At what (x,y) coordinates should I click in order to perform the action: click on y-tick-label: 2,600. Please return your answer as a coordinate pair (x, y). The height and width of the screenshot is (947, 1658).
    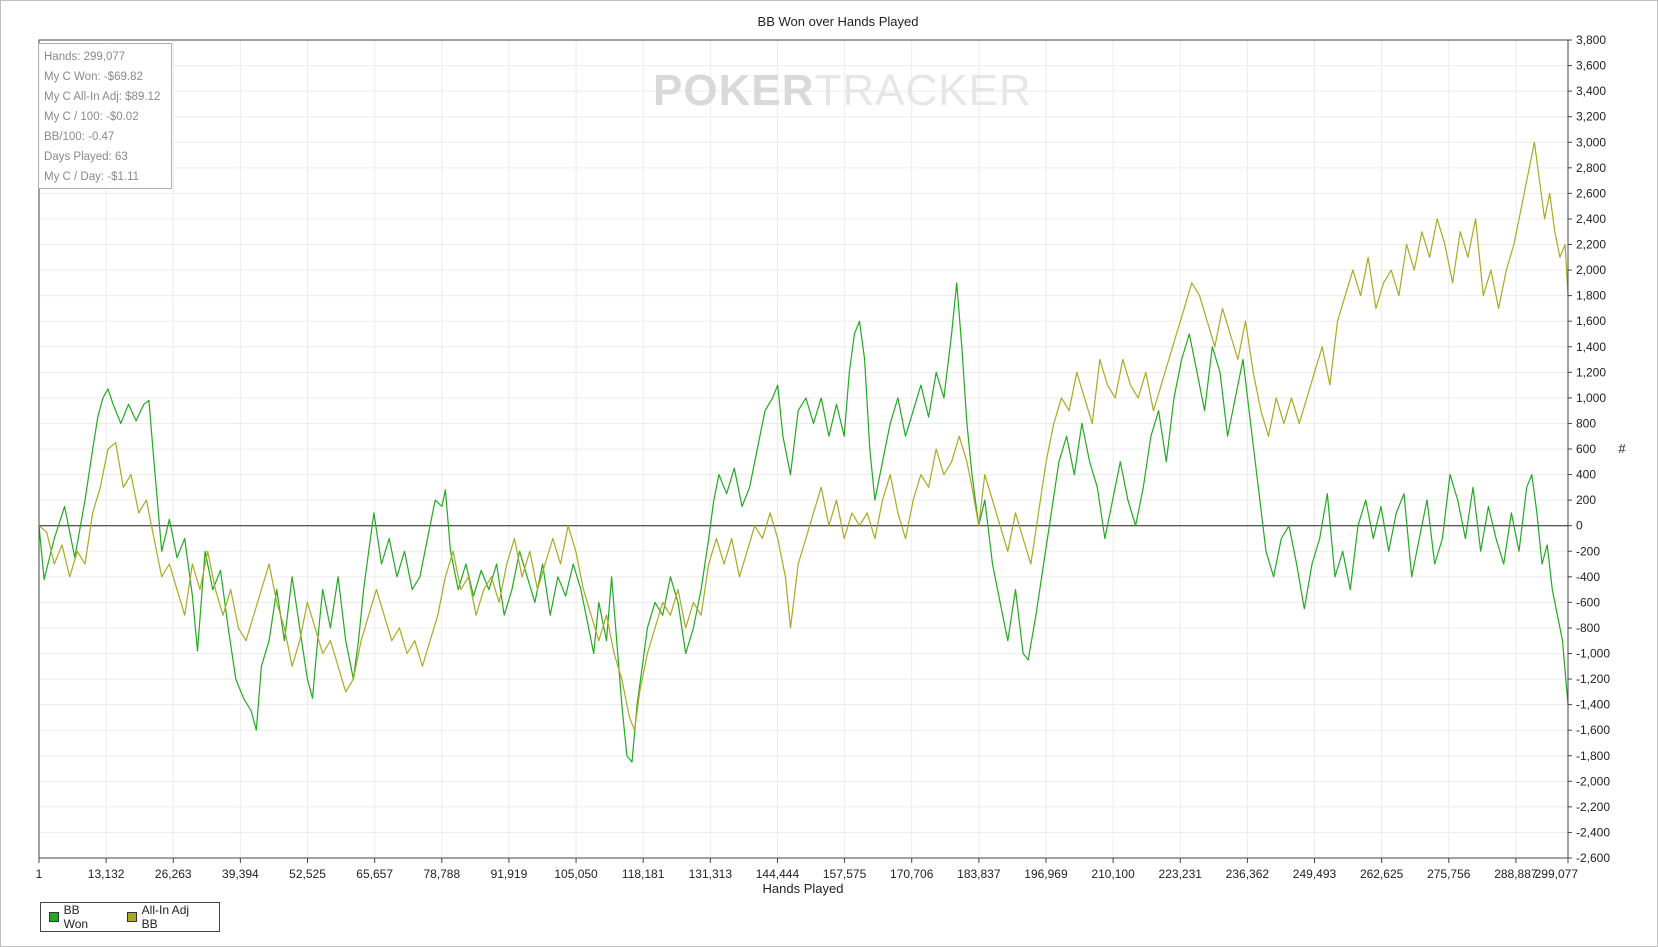
    Looking at the image, I should click on (1591, 193).